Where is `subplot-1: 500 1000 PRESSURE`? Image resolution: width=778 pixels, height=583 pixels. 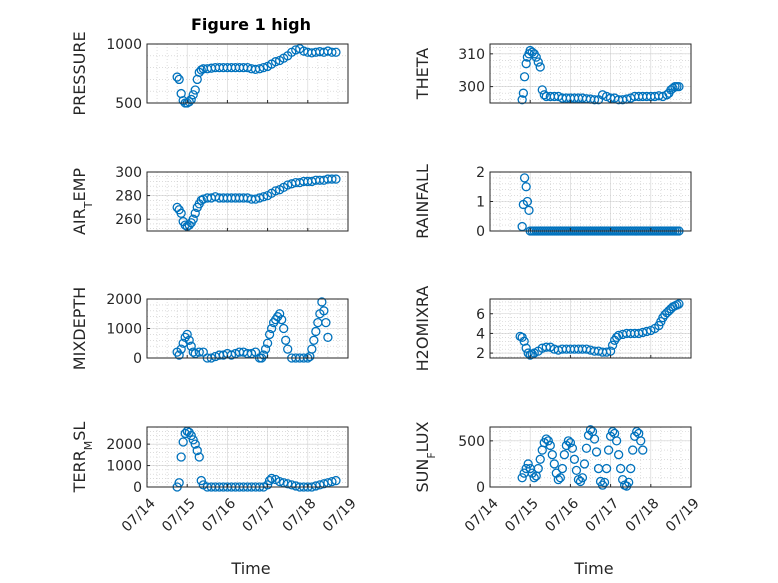 subplot-1: 500 1000 PRESSURE is located at coordinates (209, 73).